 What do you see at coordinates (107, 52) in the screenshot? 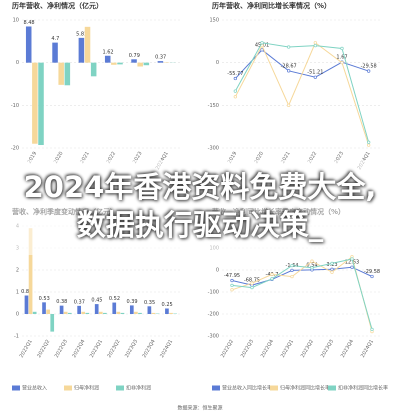
I see `data-label: 1.62` at bounding box center [107, 52].